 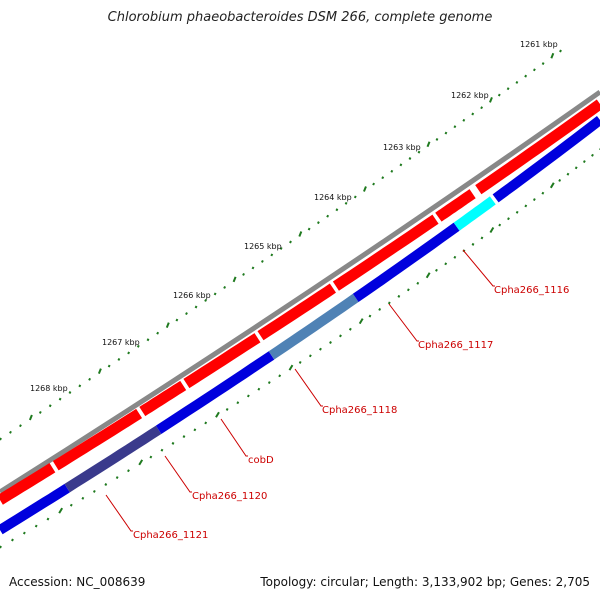 I want to click on ruler-label: 1267 kbp, so click(x=121, y=342).